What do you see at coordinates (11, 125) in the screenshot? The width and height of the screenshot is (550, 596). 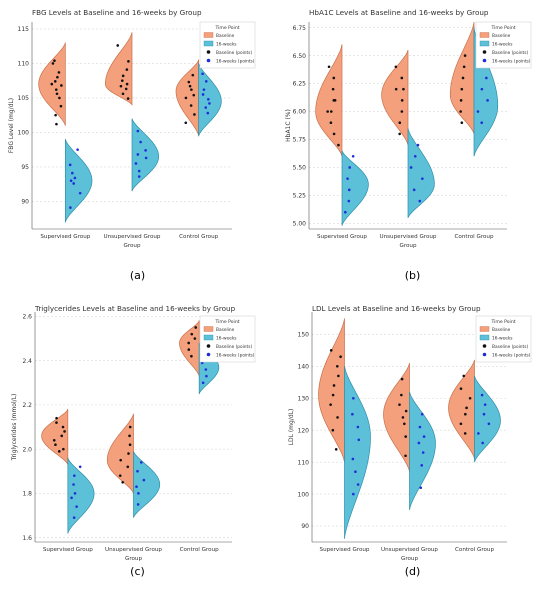 I see `y-axis-label: FBG Level (mg/dL)` at bounding box center [11, 125].